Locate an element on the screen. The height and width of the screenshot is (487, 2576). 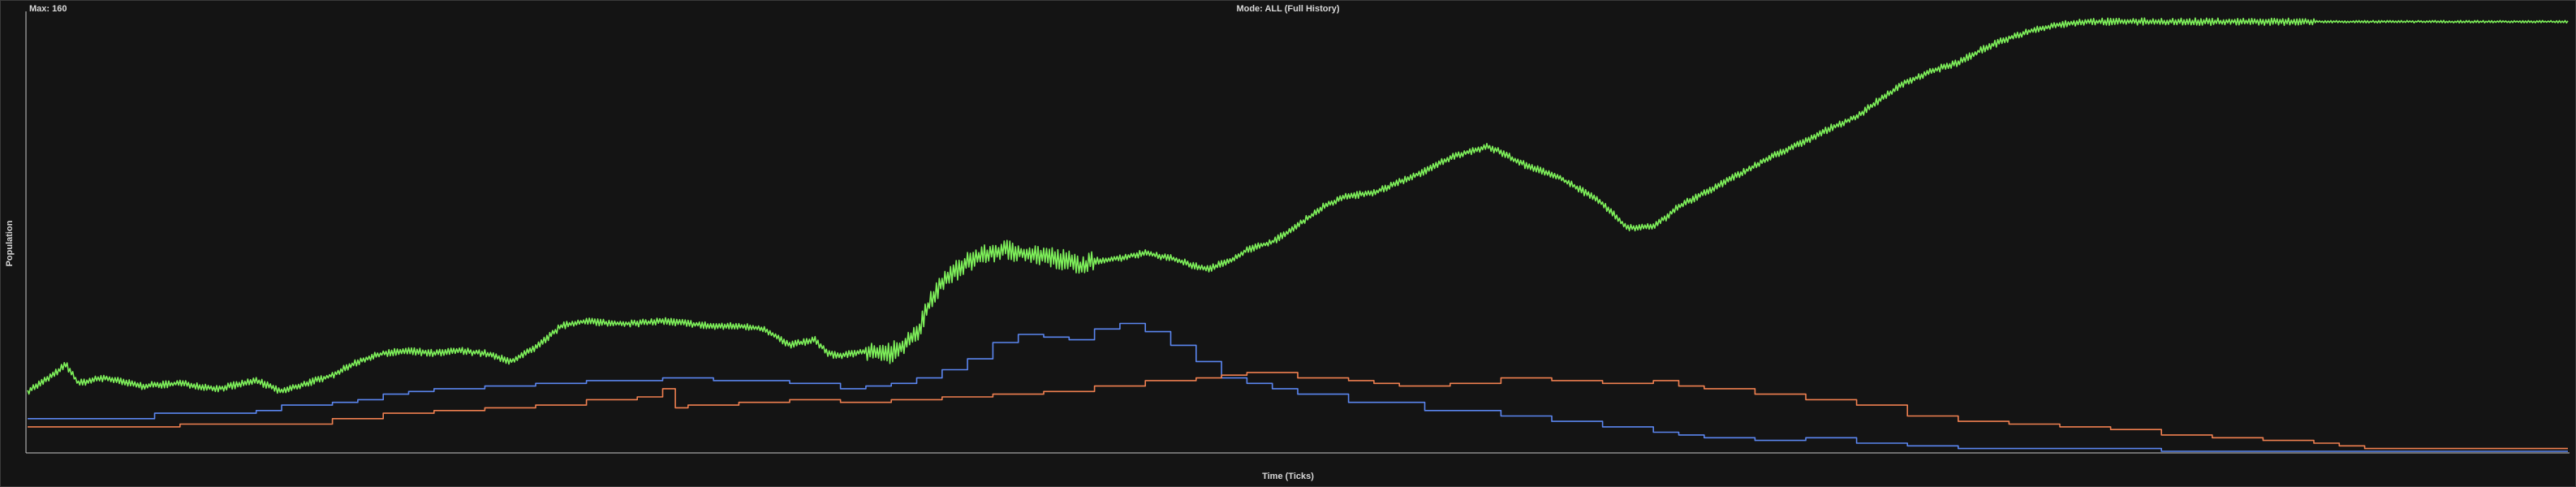
max-label: Max: 160 is located at coordinates (48, 9).